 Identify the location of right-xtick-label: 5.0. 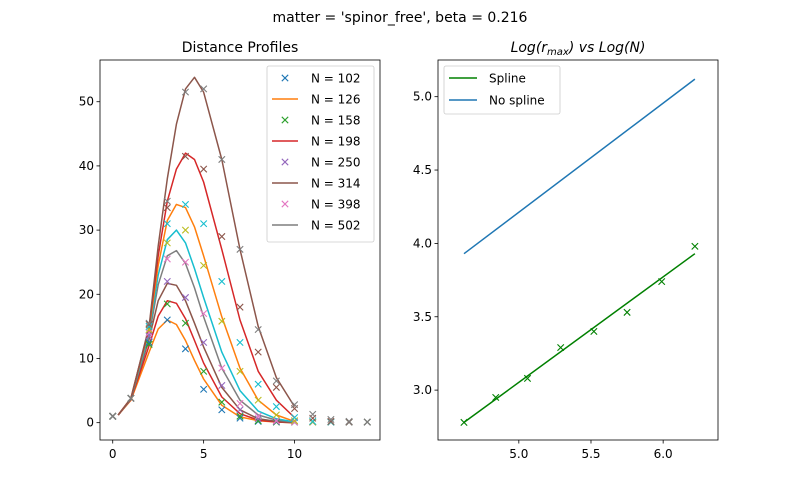
(518, 454).